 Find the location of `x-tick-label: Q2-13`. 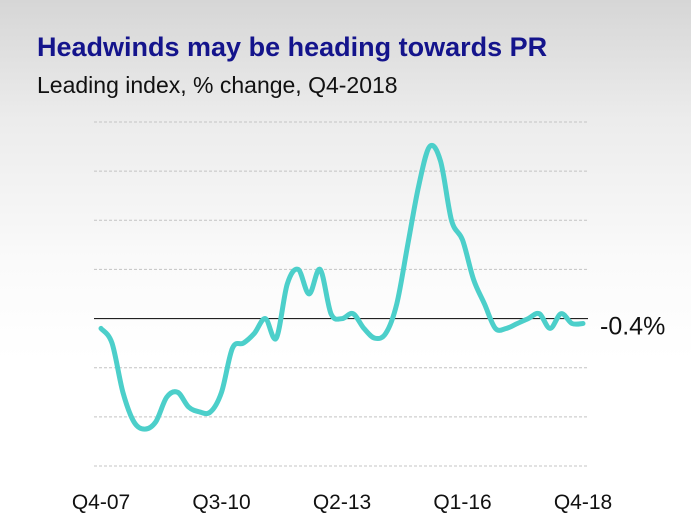

x-tick-label: Q2-13 is located at coordinates (342, 502).